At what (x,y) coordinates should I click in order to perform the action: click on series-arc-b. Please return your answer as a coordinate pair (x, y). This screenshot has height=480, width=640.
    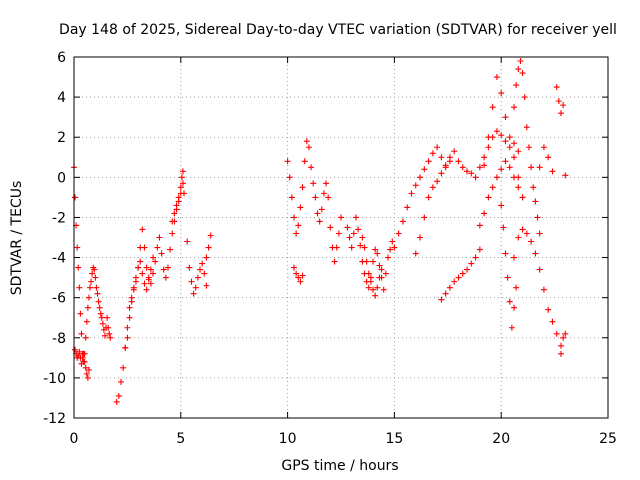
    Looking at the image, I should click on (82, 363).